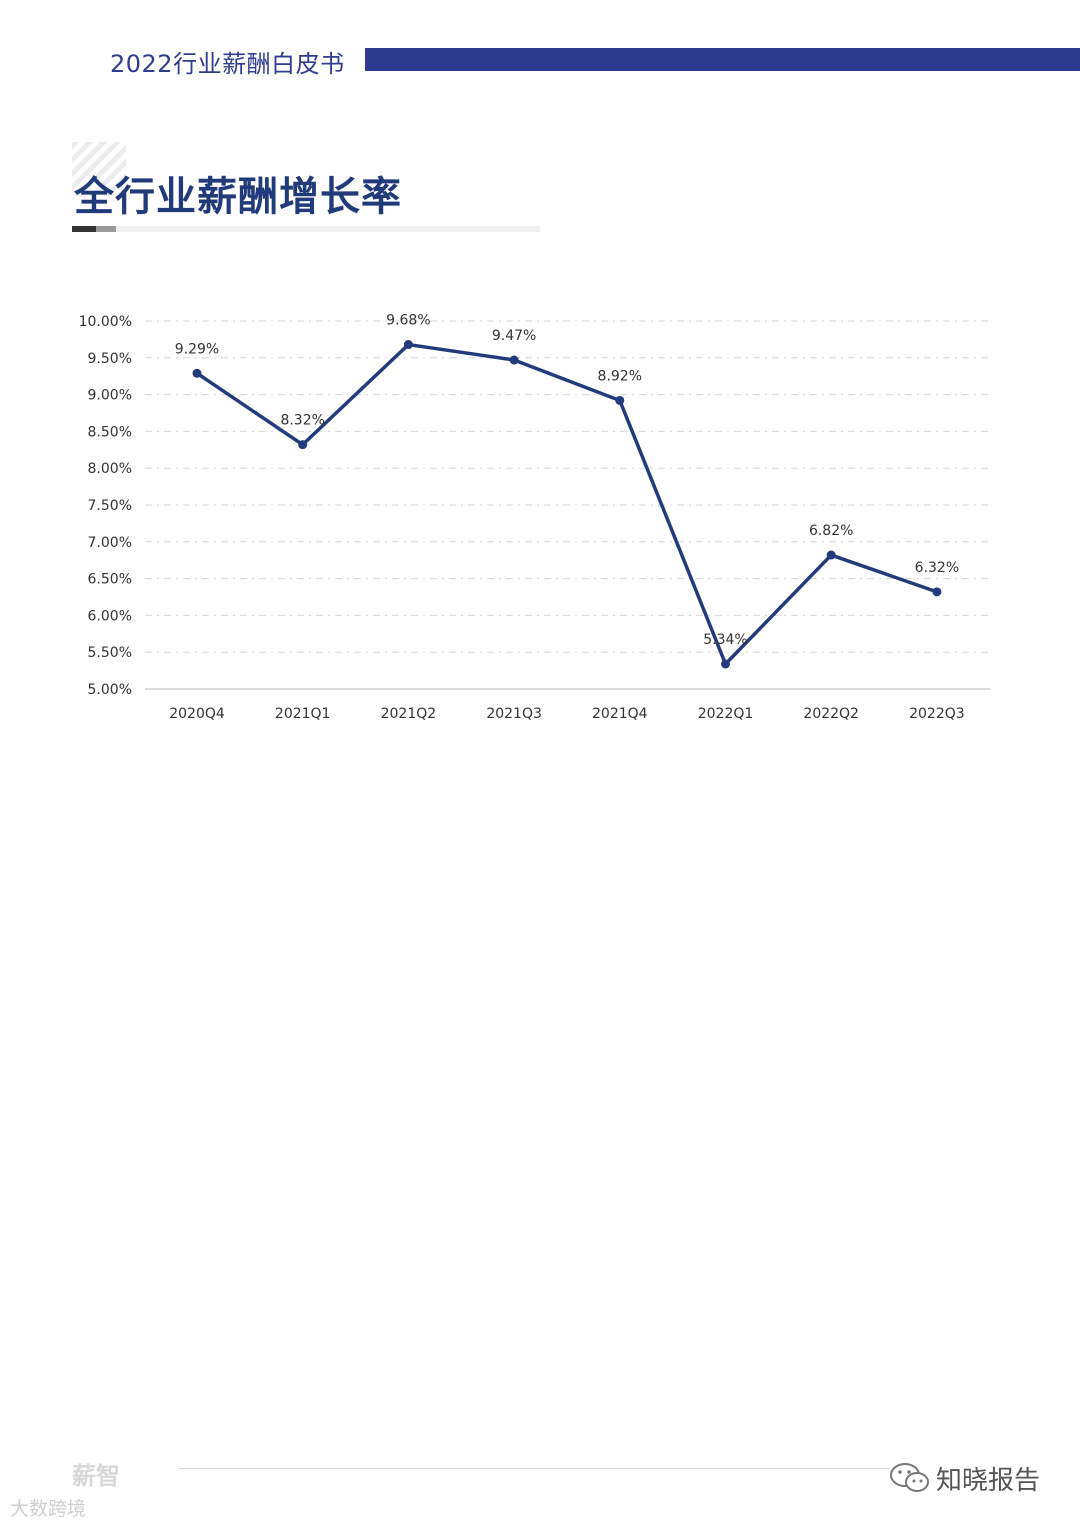 The height and width of the screenshot is (1528, 1080). I want to click on x-tick-label: 2022Q1, so click(726, 714).